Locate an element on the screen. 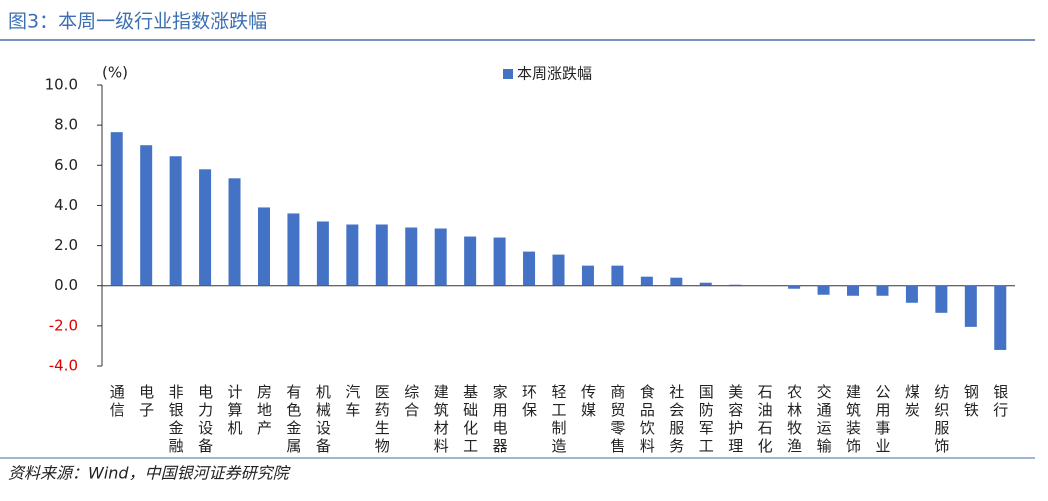  y-tick-label: 6.0 is located at coordinates (66, 165).